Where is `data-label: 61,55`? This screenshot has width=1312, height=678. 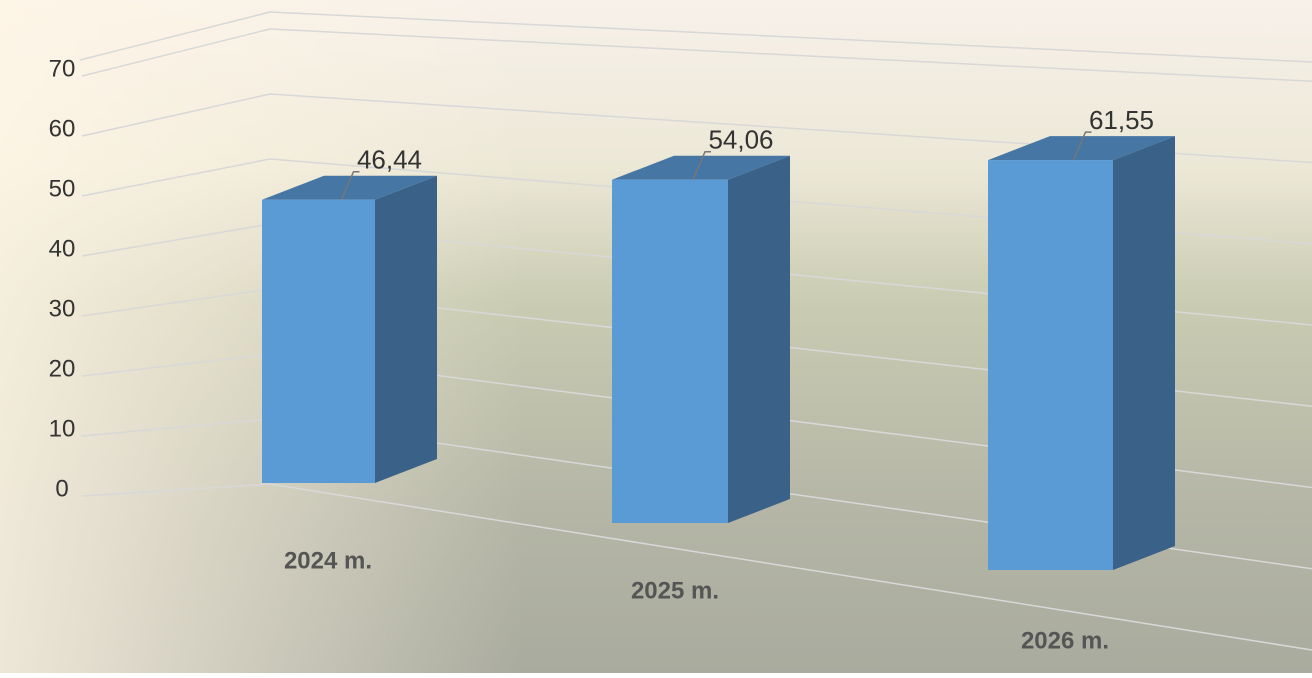 data-label: 61,55 is located at coordinates (1121, 120).